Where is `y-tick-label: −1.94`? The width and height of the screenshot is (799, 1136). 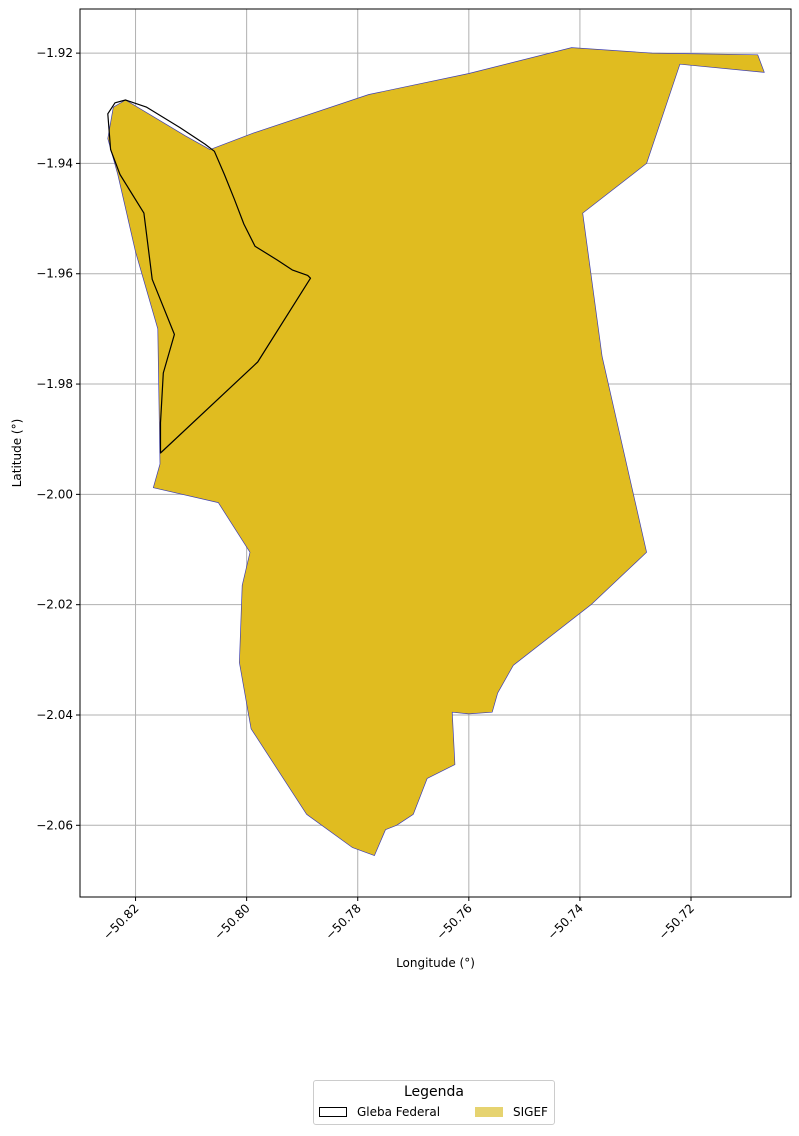 y-tick-label: −1.94 is located at coordinates (54, 163).